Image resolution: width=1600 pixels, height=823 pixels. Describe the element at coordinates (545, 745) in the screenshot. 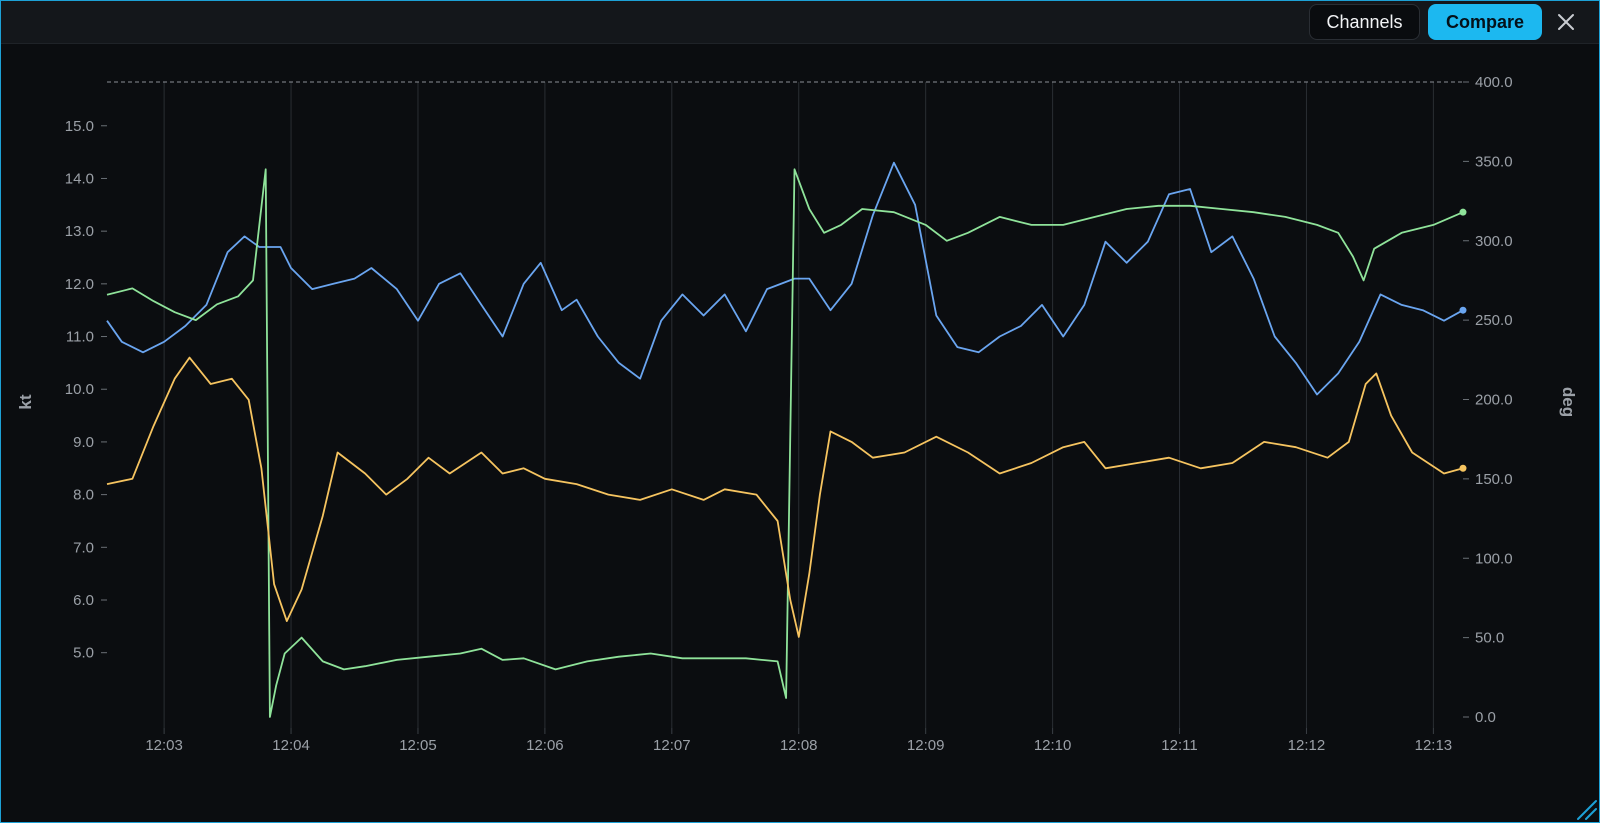

I see `x-tick-label: 12:06` at that location.